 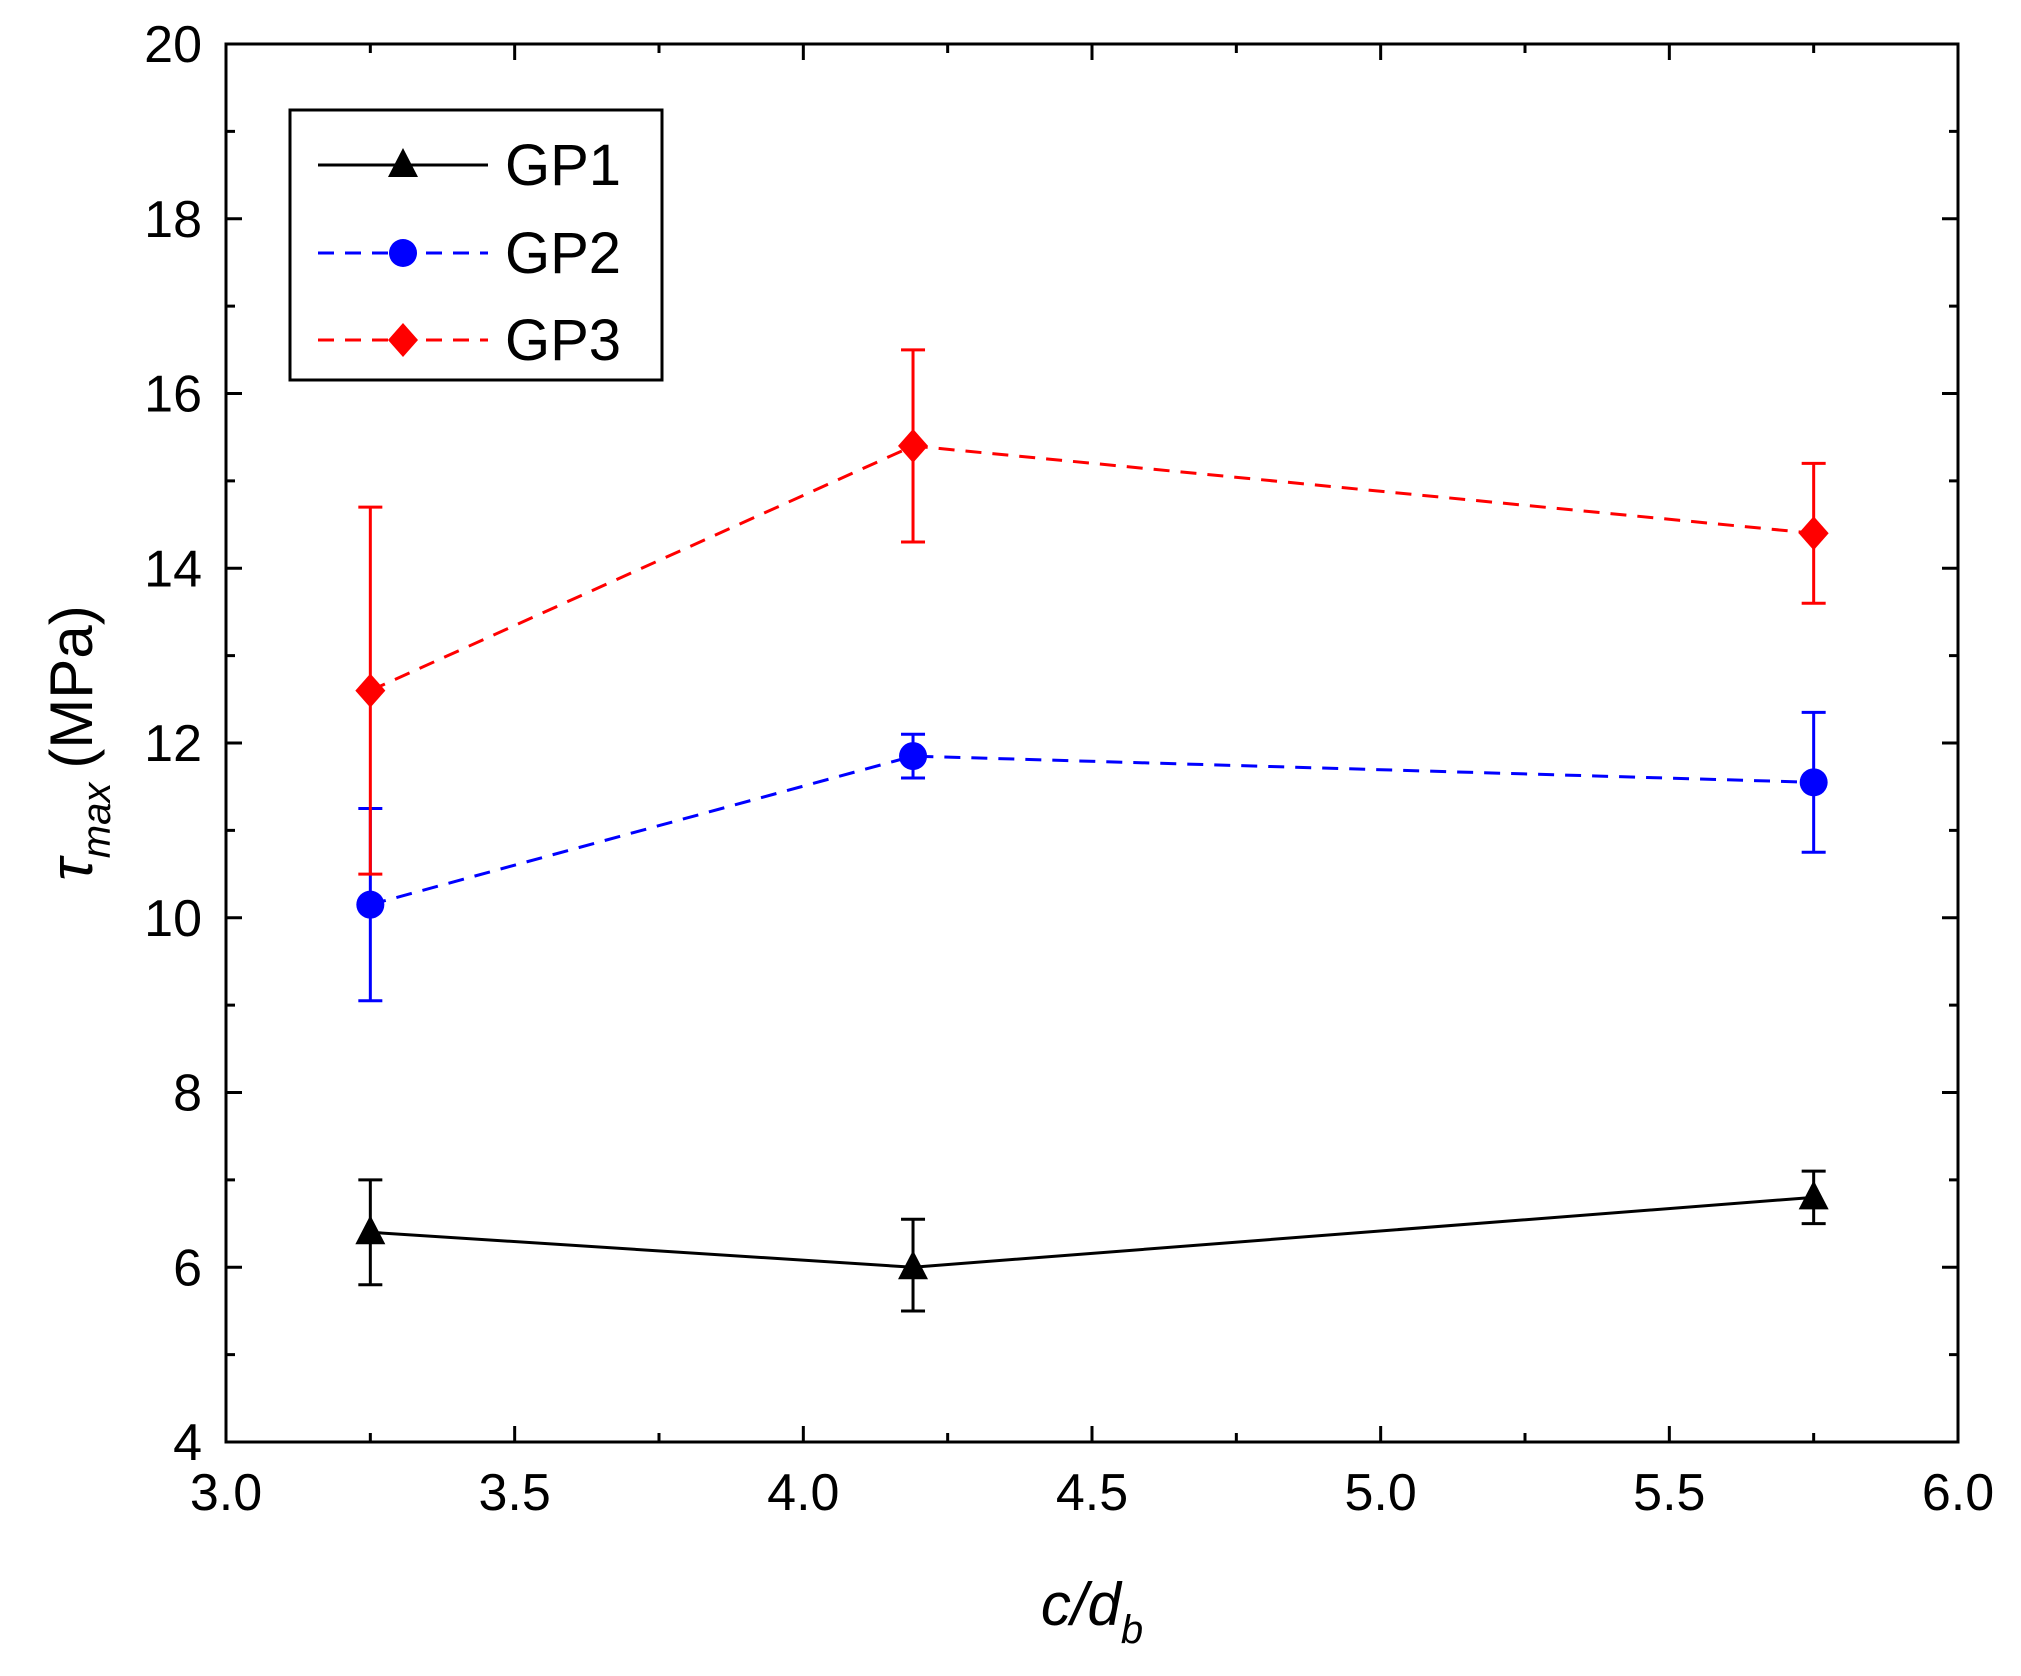 I want to click on series-gp1, so click(x=1092, y=1241).